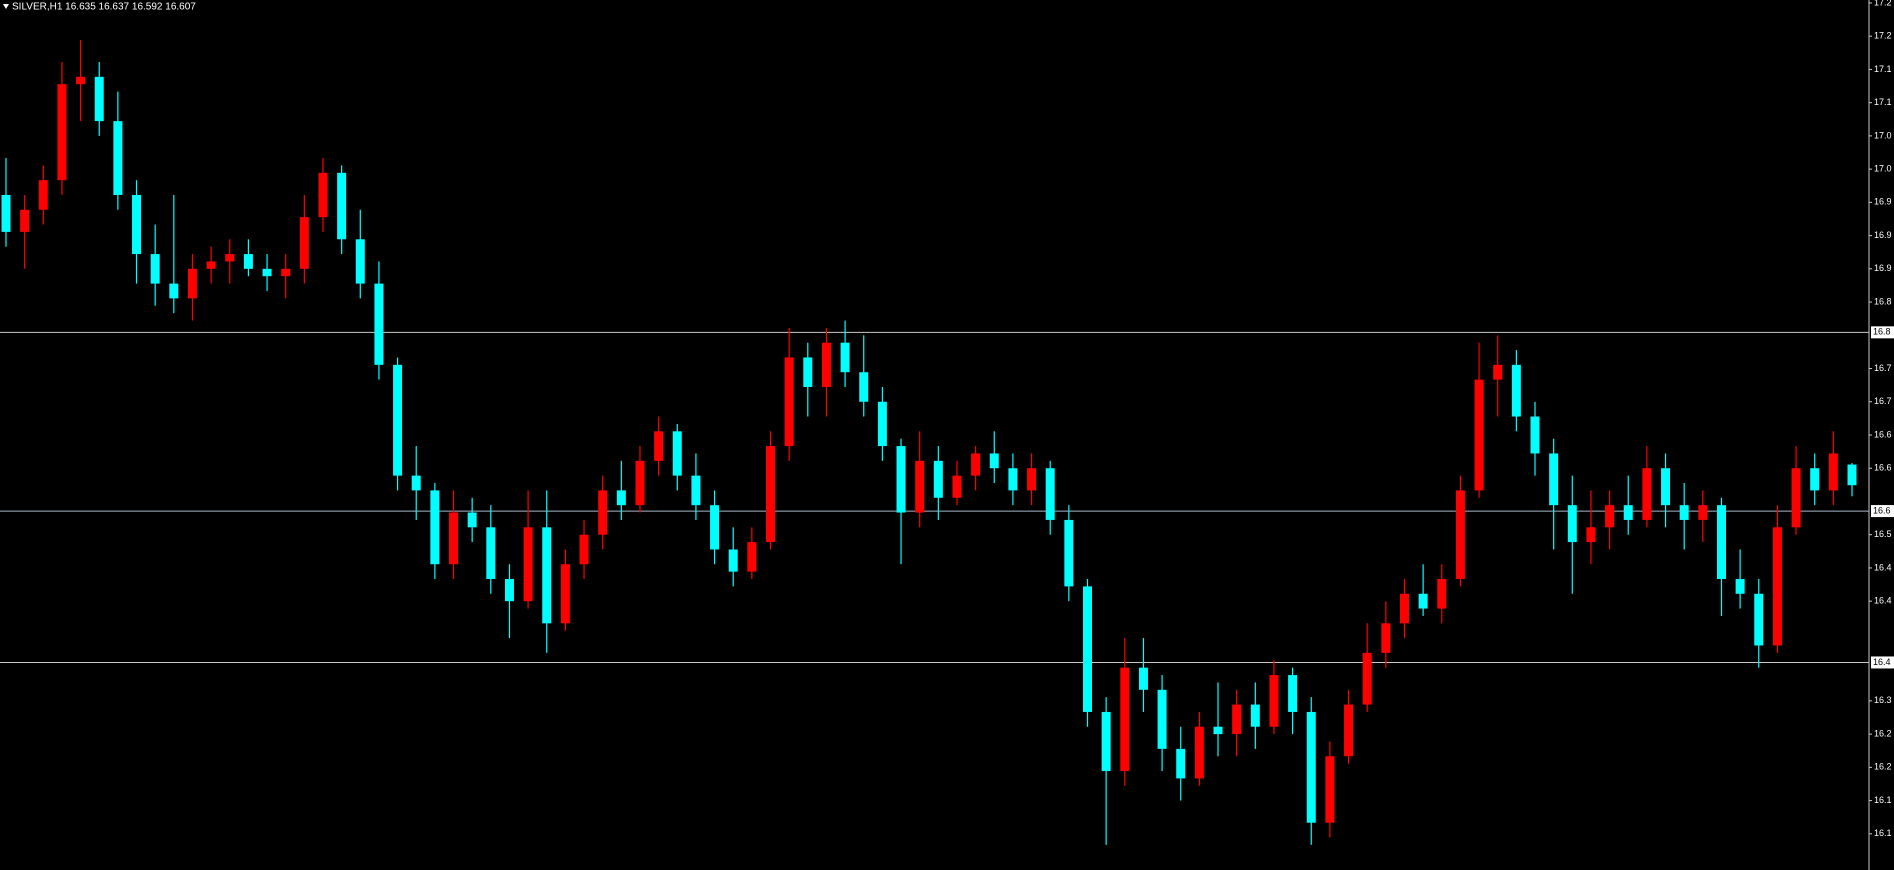 The width and height of the screenshot is (1894, 870). I want to click on y-tick-label: 16.9, so click(1883, 235).